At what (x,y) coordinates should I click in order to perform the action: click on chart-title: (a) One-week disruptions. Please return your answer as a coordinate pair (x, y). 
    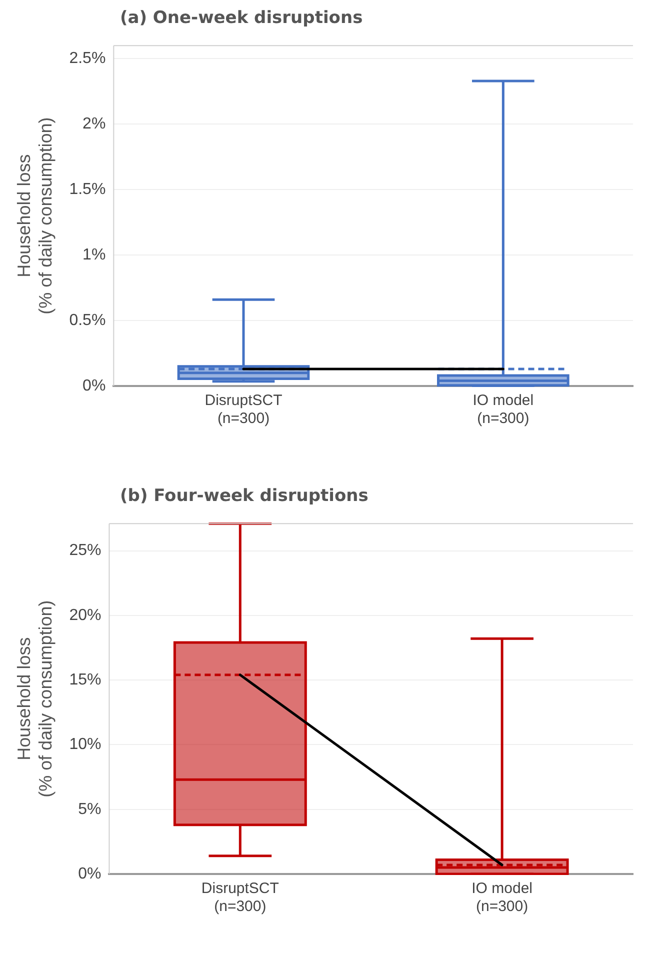
    Looking at the image, I should click on (241, 17).